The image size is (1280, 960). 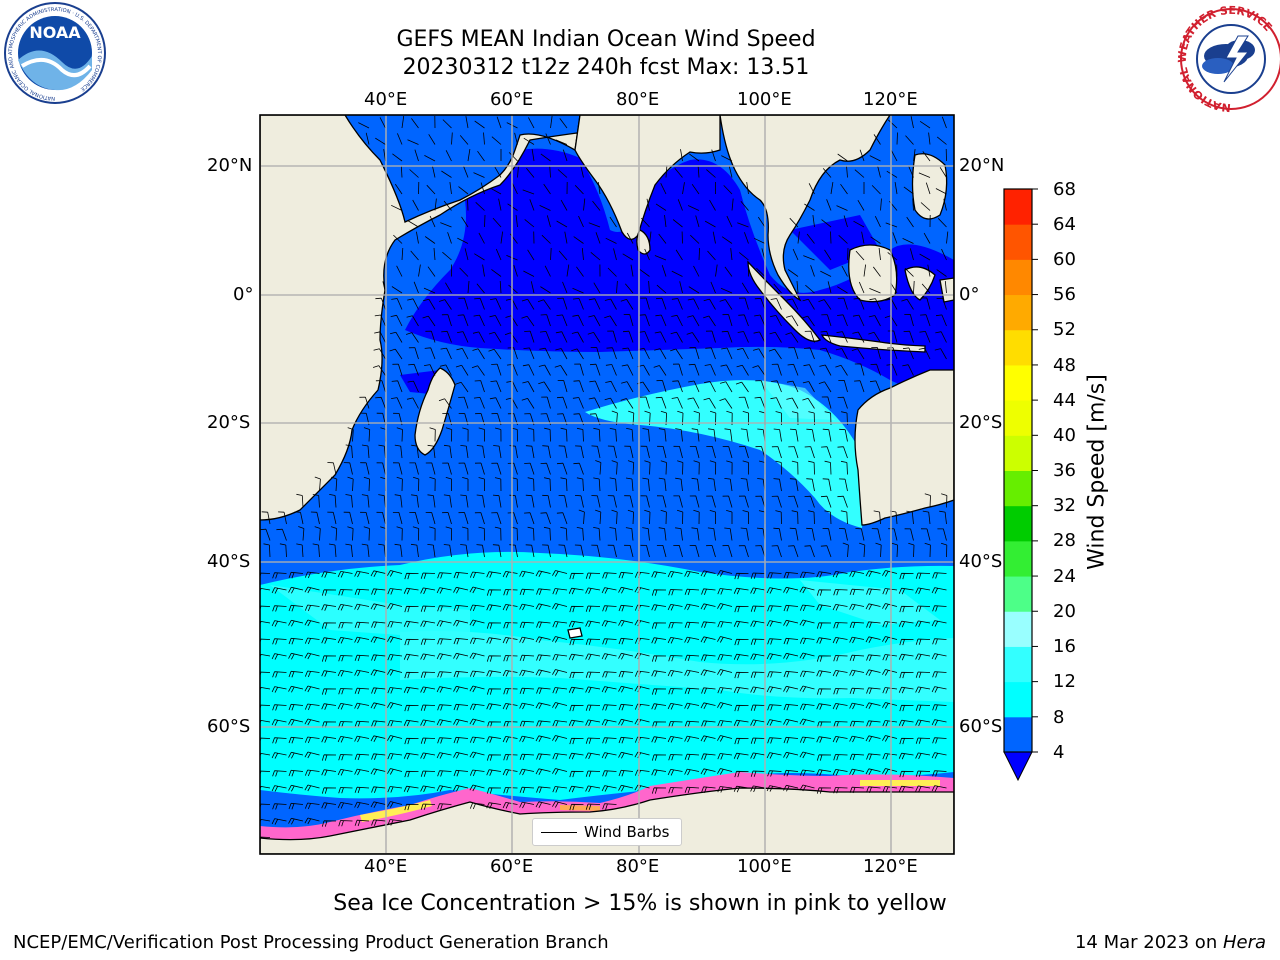 I want to click on colorbar, so click(x=1020, y=485).